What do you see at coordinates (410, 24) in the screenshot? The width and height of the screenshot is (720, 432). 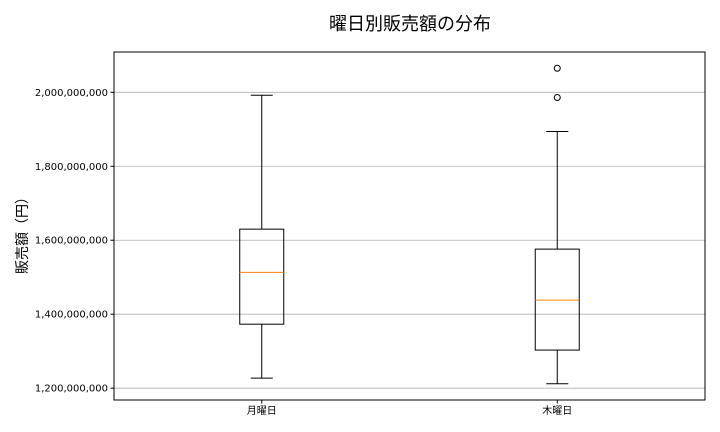 I see `chart-title: 曜日別販売額の分布` at bounding box center [410, 24].